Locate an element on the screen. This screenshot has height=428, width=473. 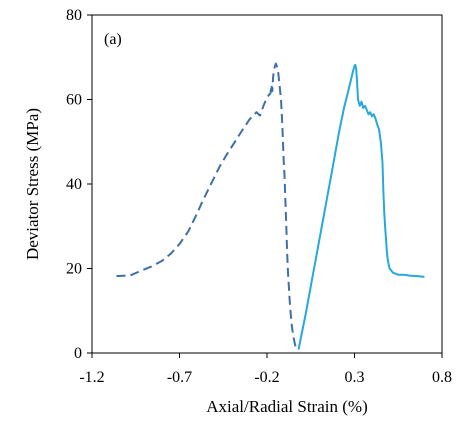
y-tick-label: 80 is located at coordinates (74, 15).